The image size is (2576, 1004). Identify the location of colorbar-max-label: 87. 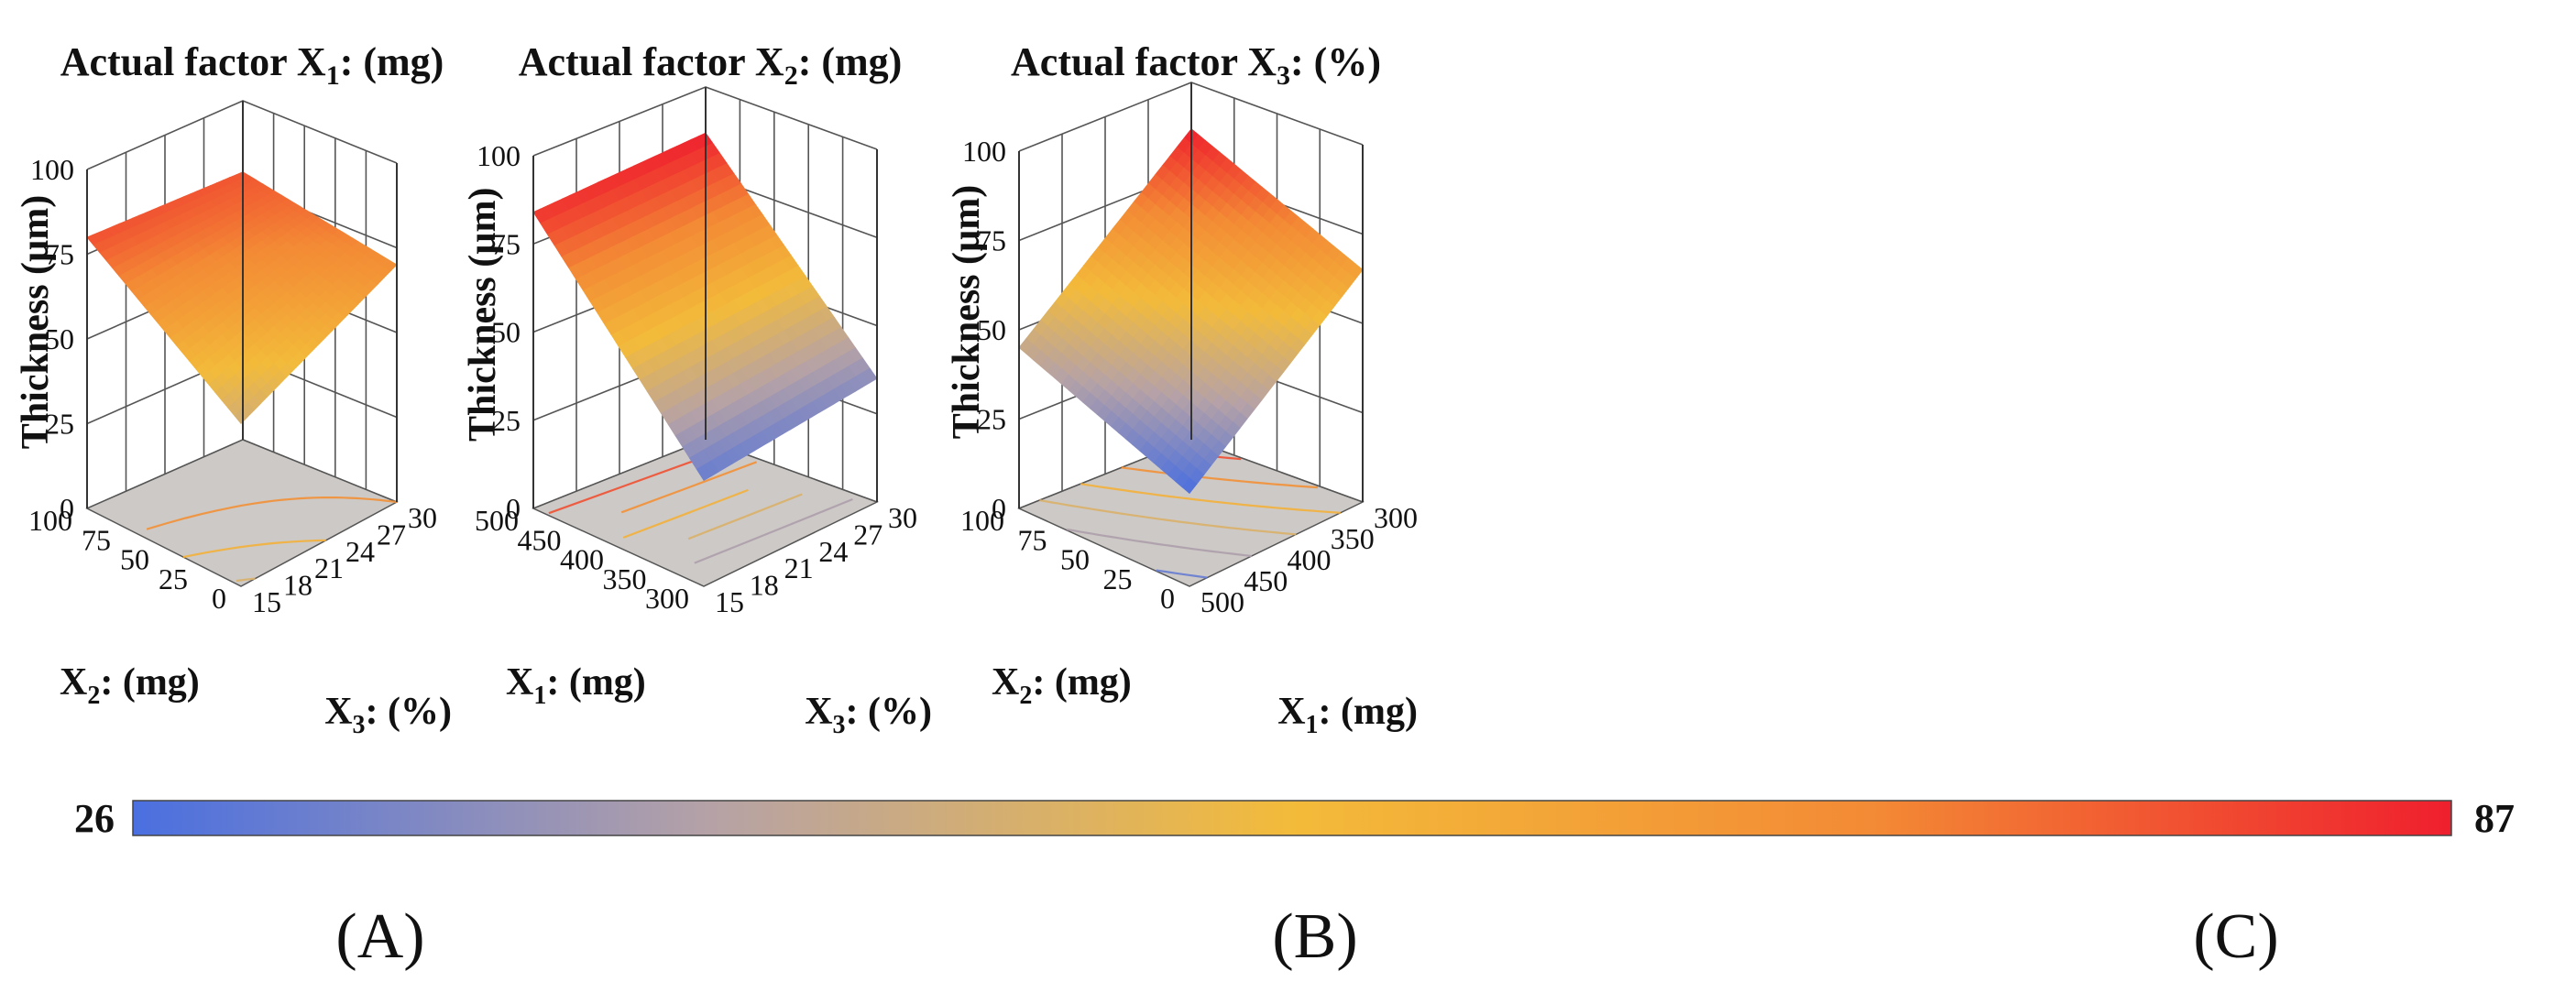
(2494, 818).